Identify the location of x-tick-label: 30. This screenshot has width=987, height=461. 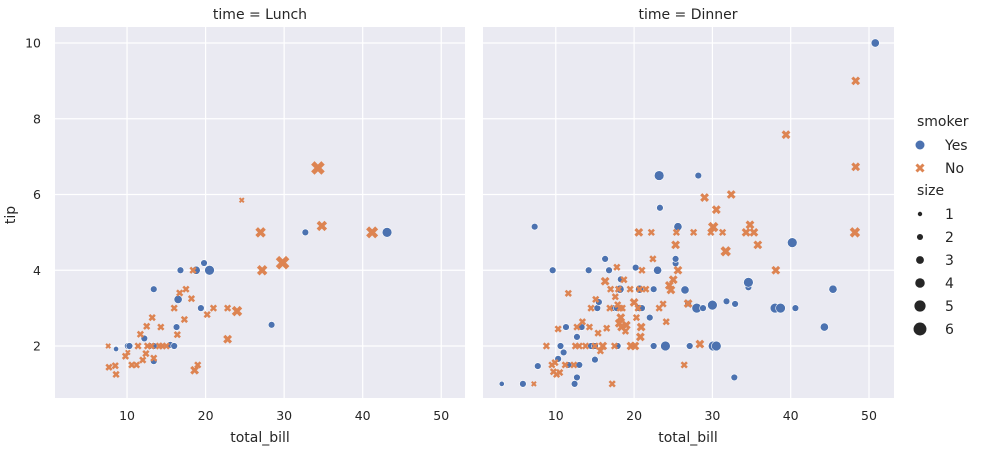
(712, 415).